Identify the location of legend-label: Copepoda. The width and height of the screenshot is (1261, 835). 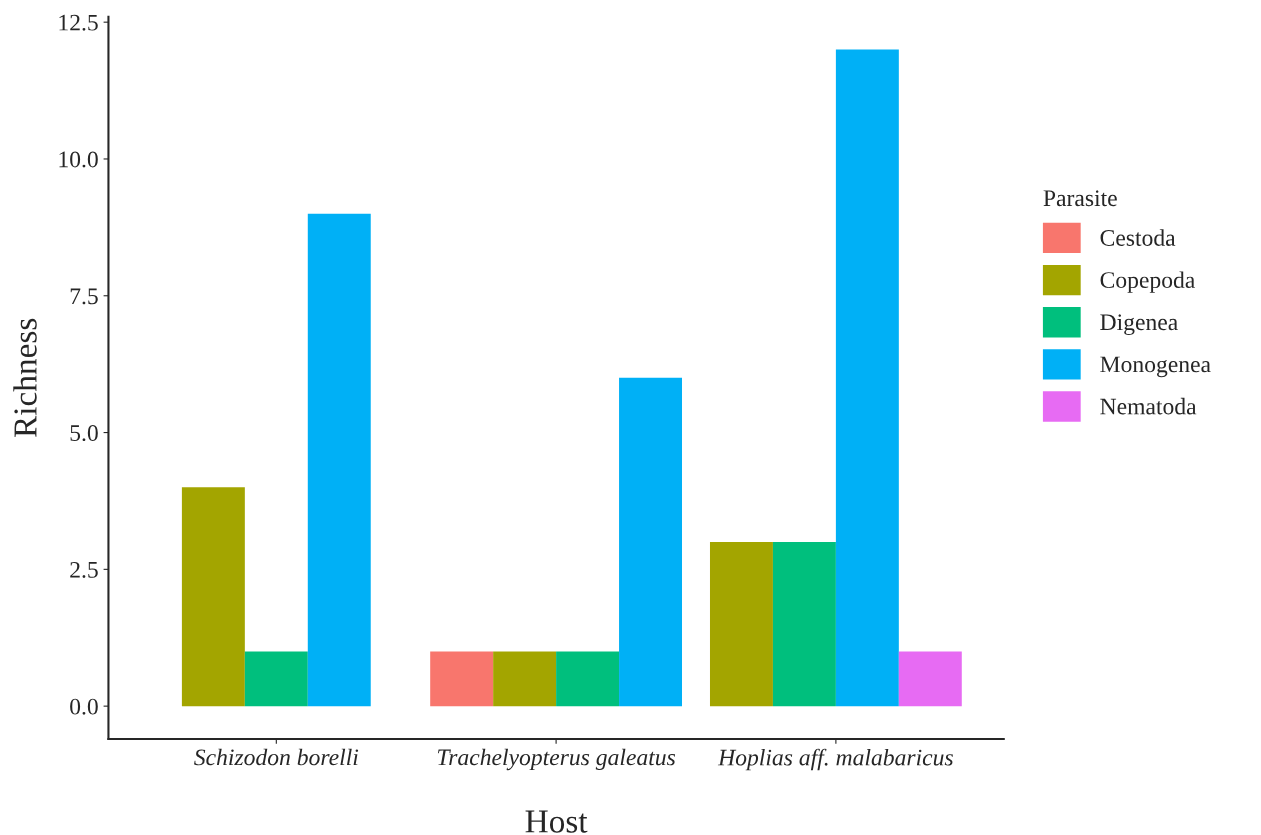
(1147, 282).